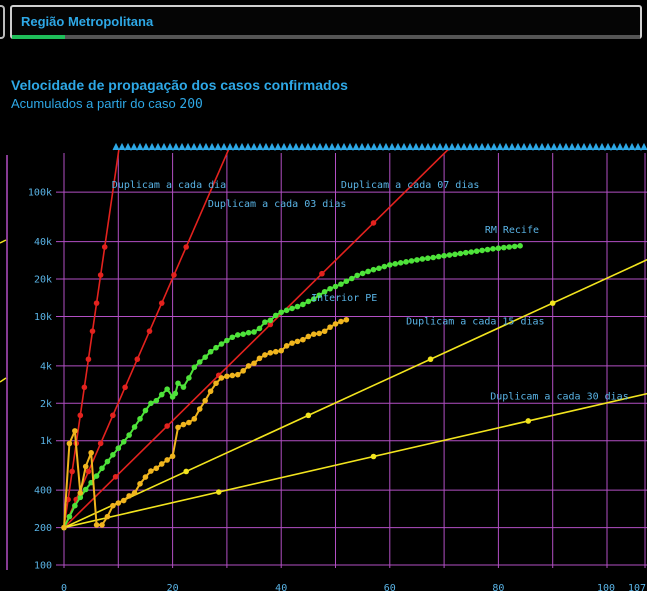 Image resolution: width=647 pixels, height=591 pixels. Describe the element at coordinates (43, 280) in the screenshot. I see `y-tick-label: 20k` at that location.